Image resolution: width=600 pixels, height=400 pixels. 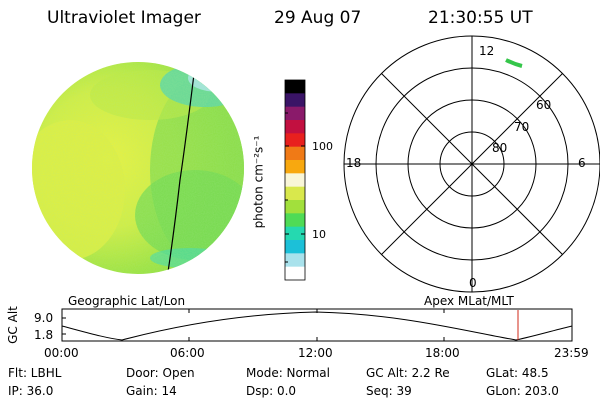 What do you see at coordinates (571, 353) in the screenshot?
I see `time-tick-2359: 23:59` at bounding box center [571, 353].